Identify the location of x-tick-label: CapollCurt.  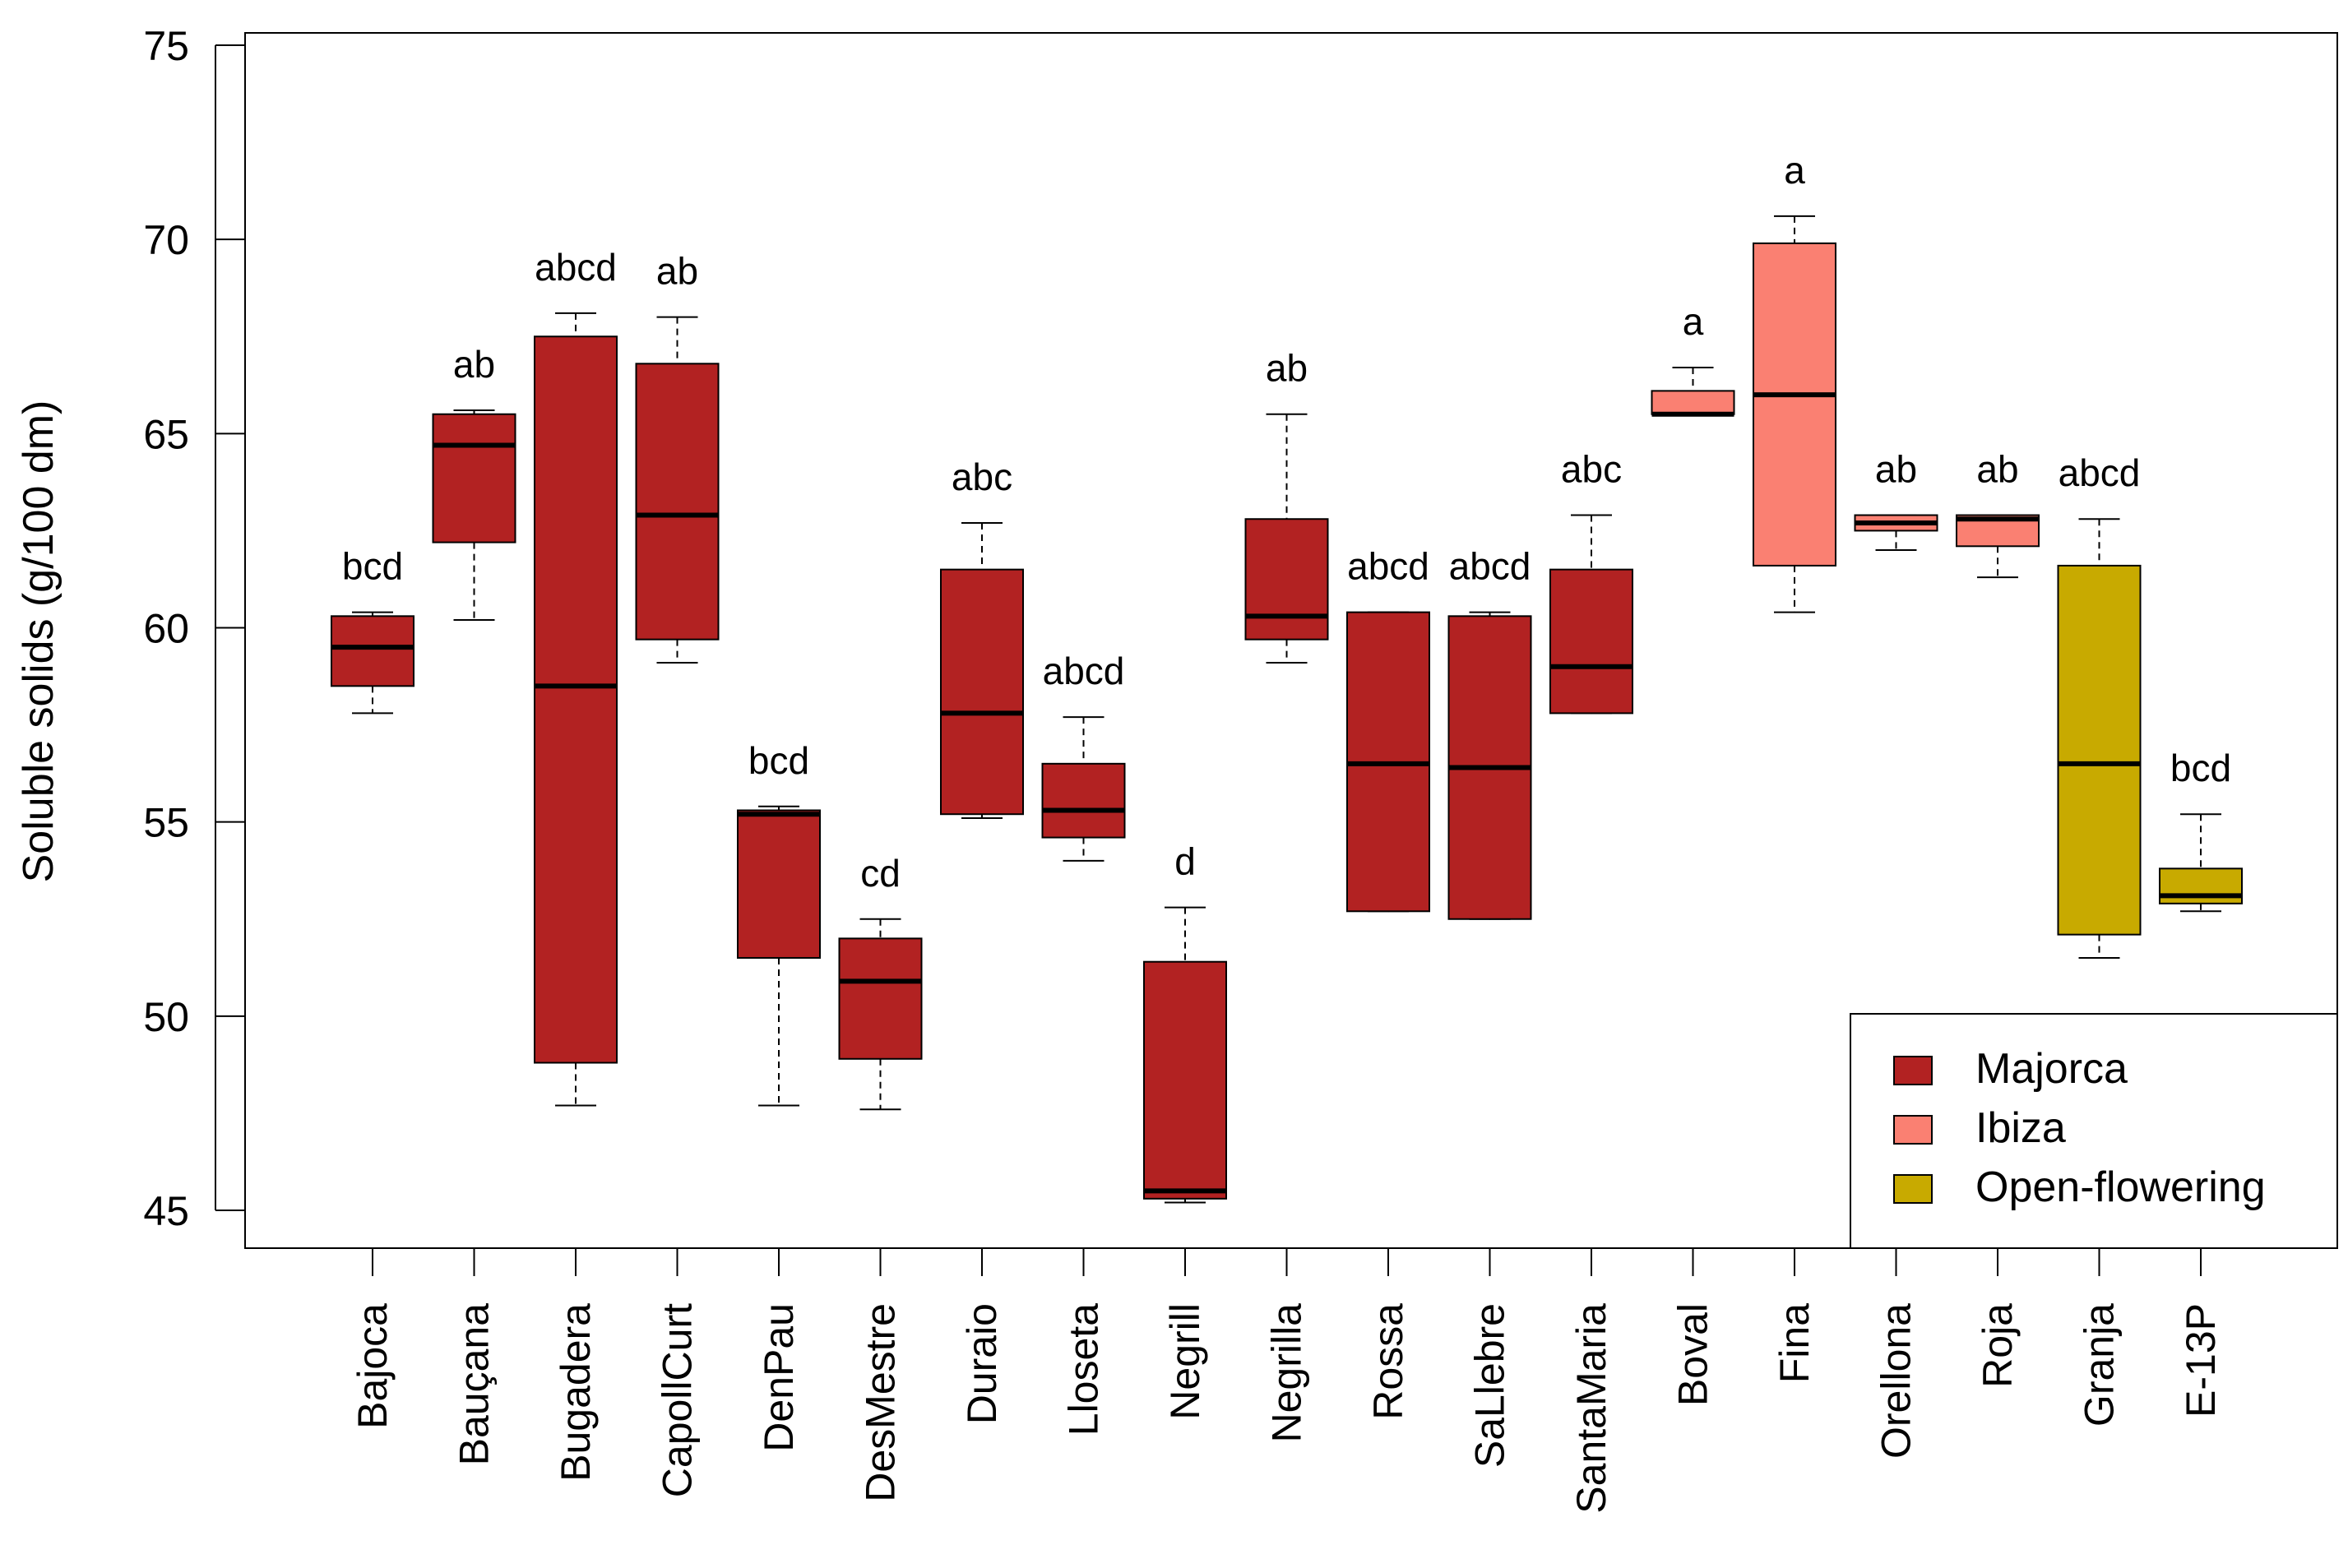
(678, 1400).